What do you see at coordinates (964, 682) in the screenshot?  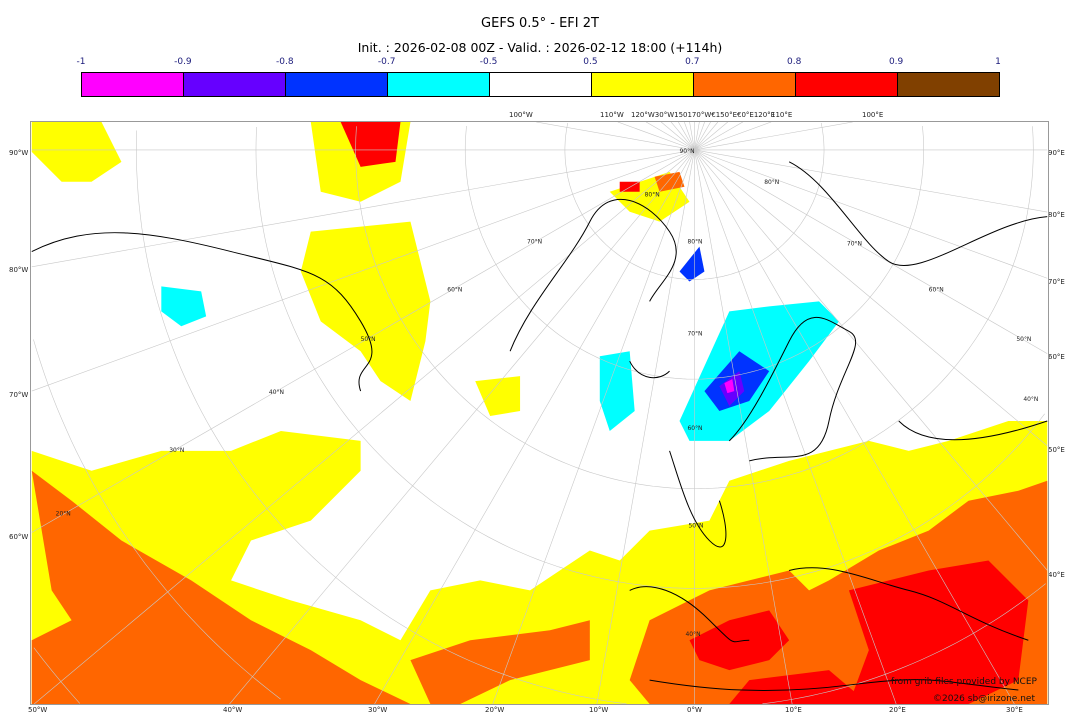 I see `data-source-credit: from grib files provided by NCEP` at bounding box center [964, 682].